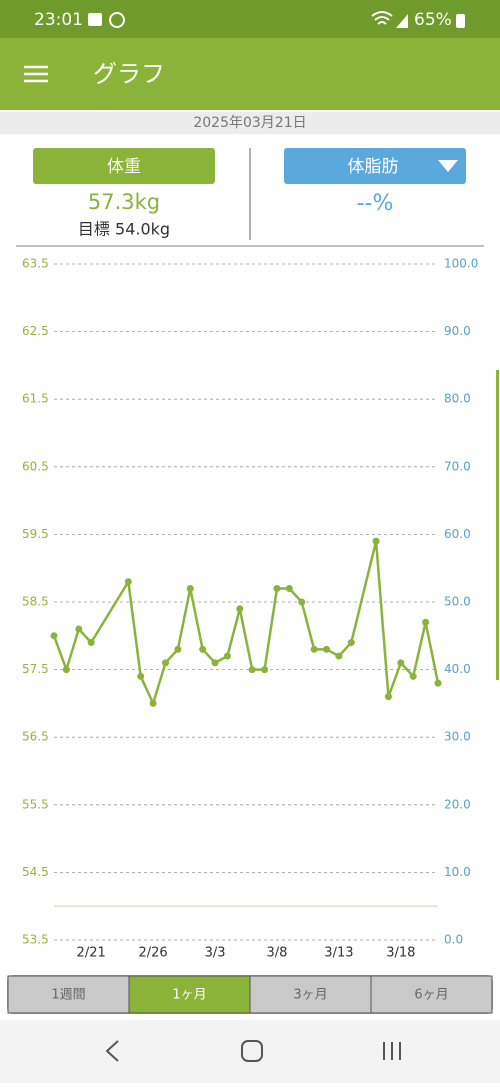  I want to click on y-tick-label: 60.5, so click(35, 466).